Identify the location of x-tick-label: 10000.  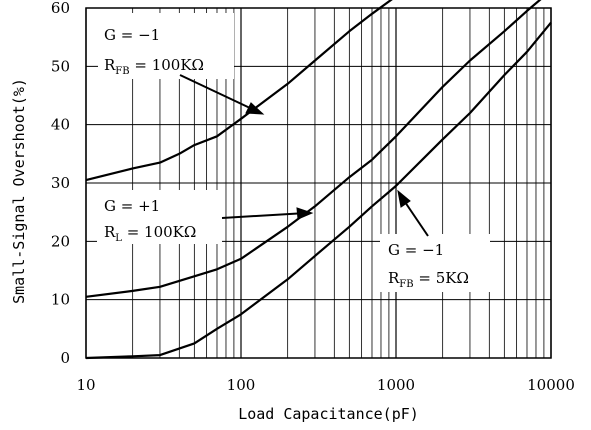
(551, 385).